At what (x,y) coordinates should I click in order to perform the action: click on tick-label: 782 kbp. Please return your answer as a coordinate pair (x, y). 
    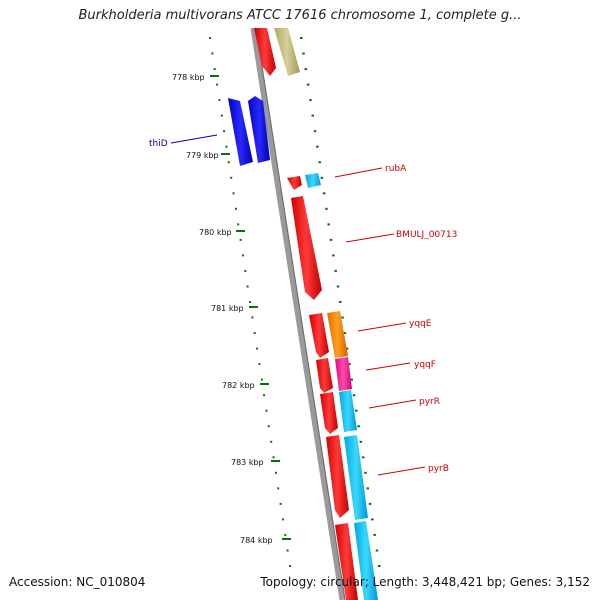
    Looking at the image, I should click on (238, 385).